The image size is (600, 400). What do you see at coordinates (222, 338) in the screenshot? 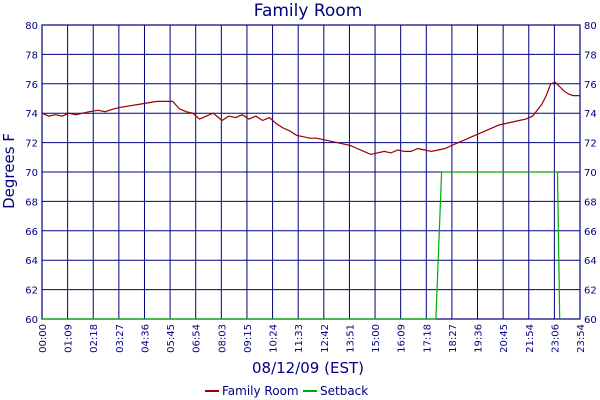
I see `x-tick-label: 08:03` at bounding box center [222, 338].